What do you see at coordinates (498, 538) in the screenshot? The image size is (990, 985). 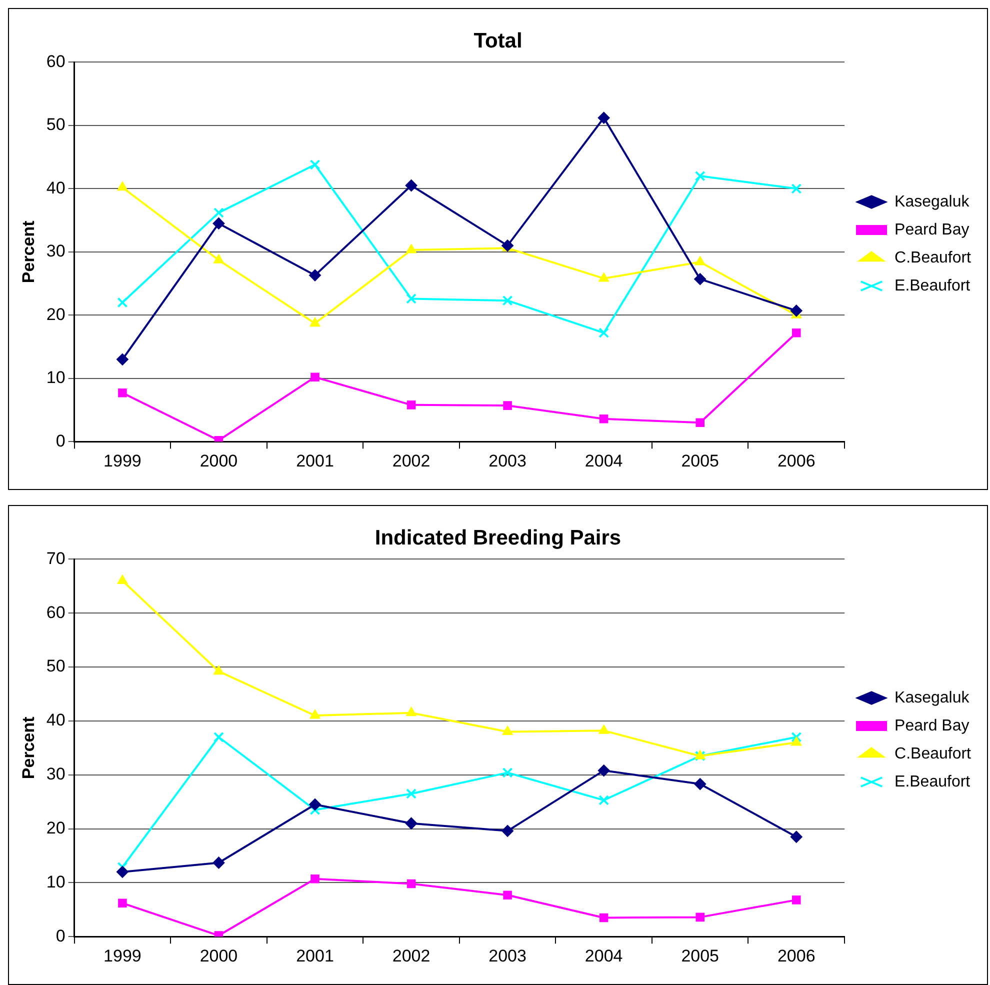 I see `chart-title: Indicated Breeding Pairs` at bounding box center [498, 538].